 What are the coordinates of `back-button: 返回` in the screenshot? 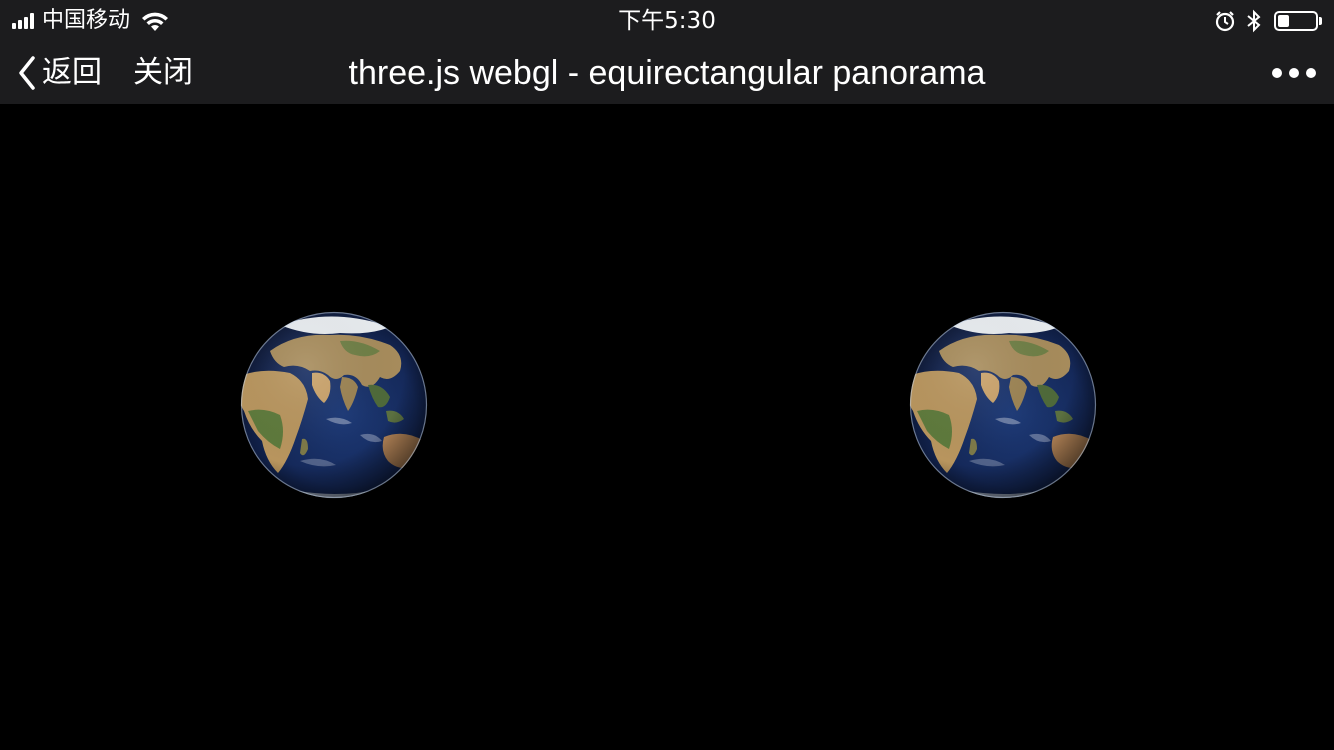 It's located at (60, 73).